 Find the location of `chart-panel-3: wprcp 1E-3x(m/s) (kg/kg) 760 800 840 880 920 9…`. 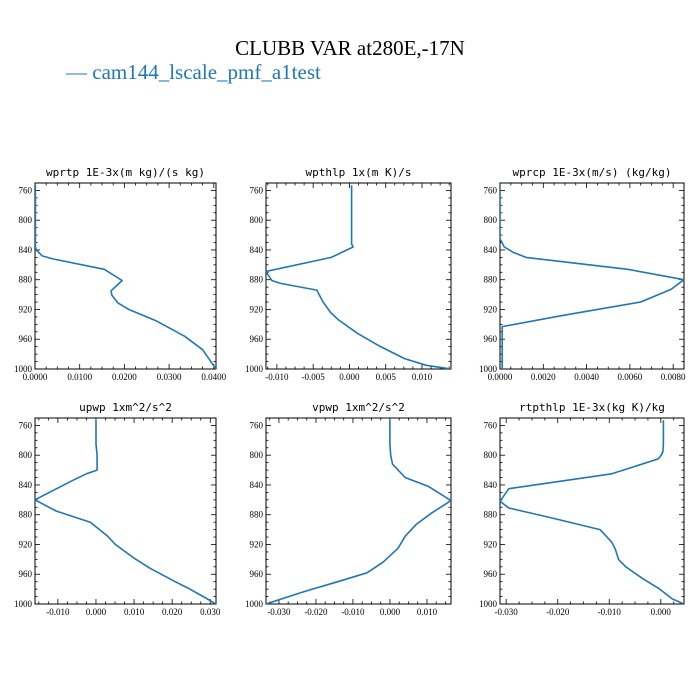

chart-panel-3: wprcp 1E-3x(m/s) (kg/kg) 760 800 840 880 920 9… is located at coordinates (582, 274).